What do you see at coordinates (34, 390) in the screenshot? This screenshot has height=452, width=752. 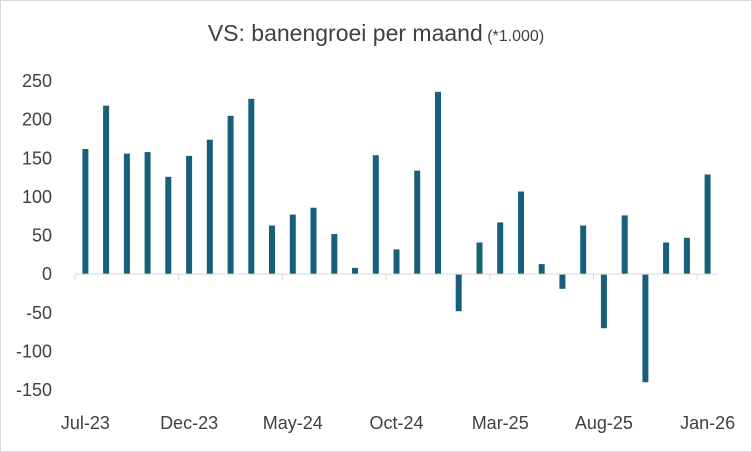 I see `y-tick-label: -150` at bounding box center [34, 390].